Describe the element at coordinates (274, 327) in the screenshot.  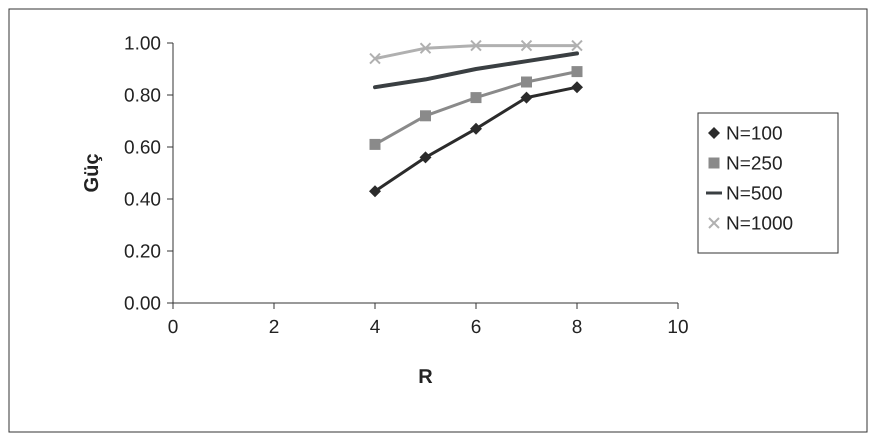
I see `x-tick-label: 2` at that location.